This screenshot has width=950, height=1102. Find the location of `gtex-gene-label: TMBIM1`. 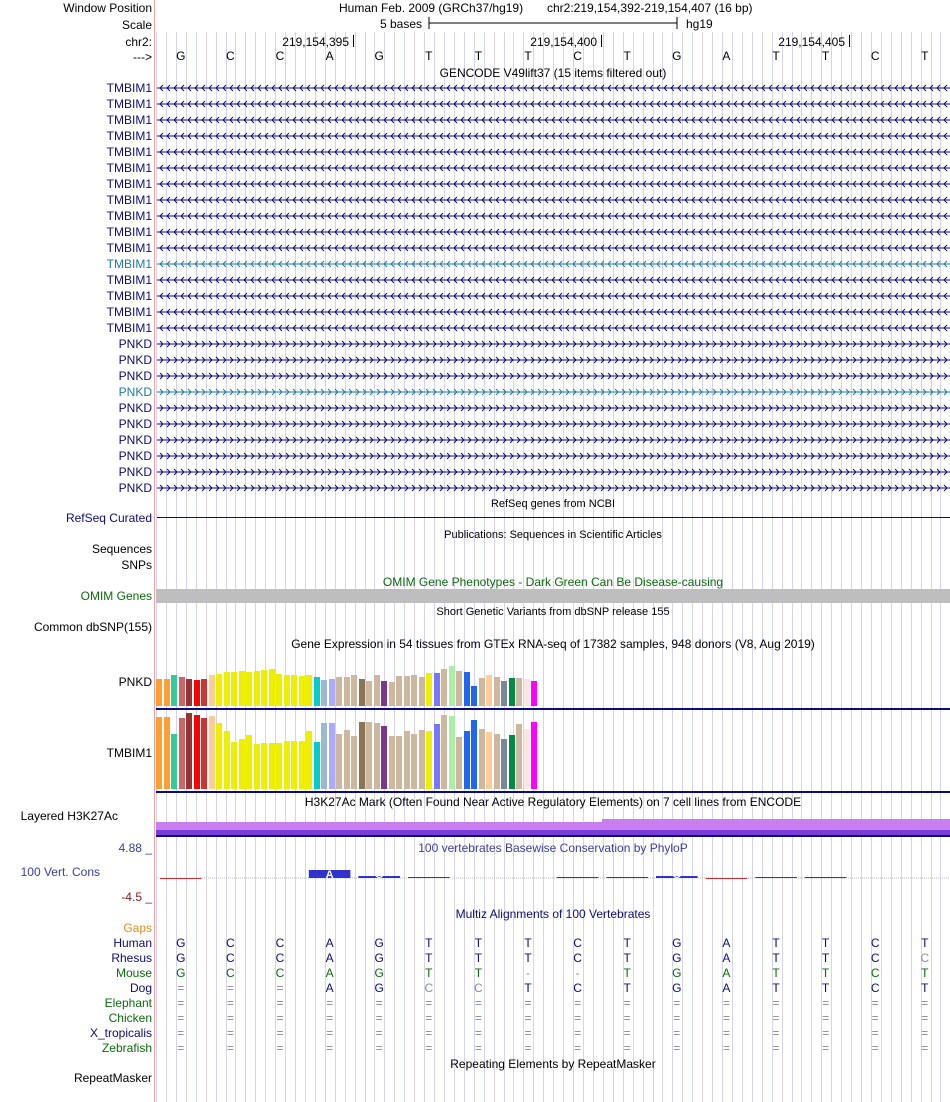

gtex-gene-label: TMBIM1 is located at coordinates (129, 753).